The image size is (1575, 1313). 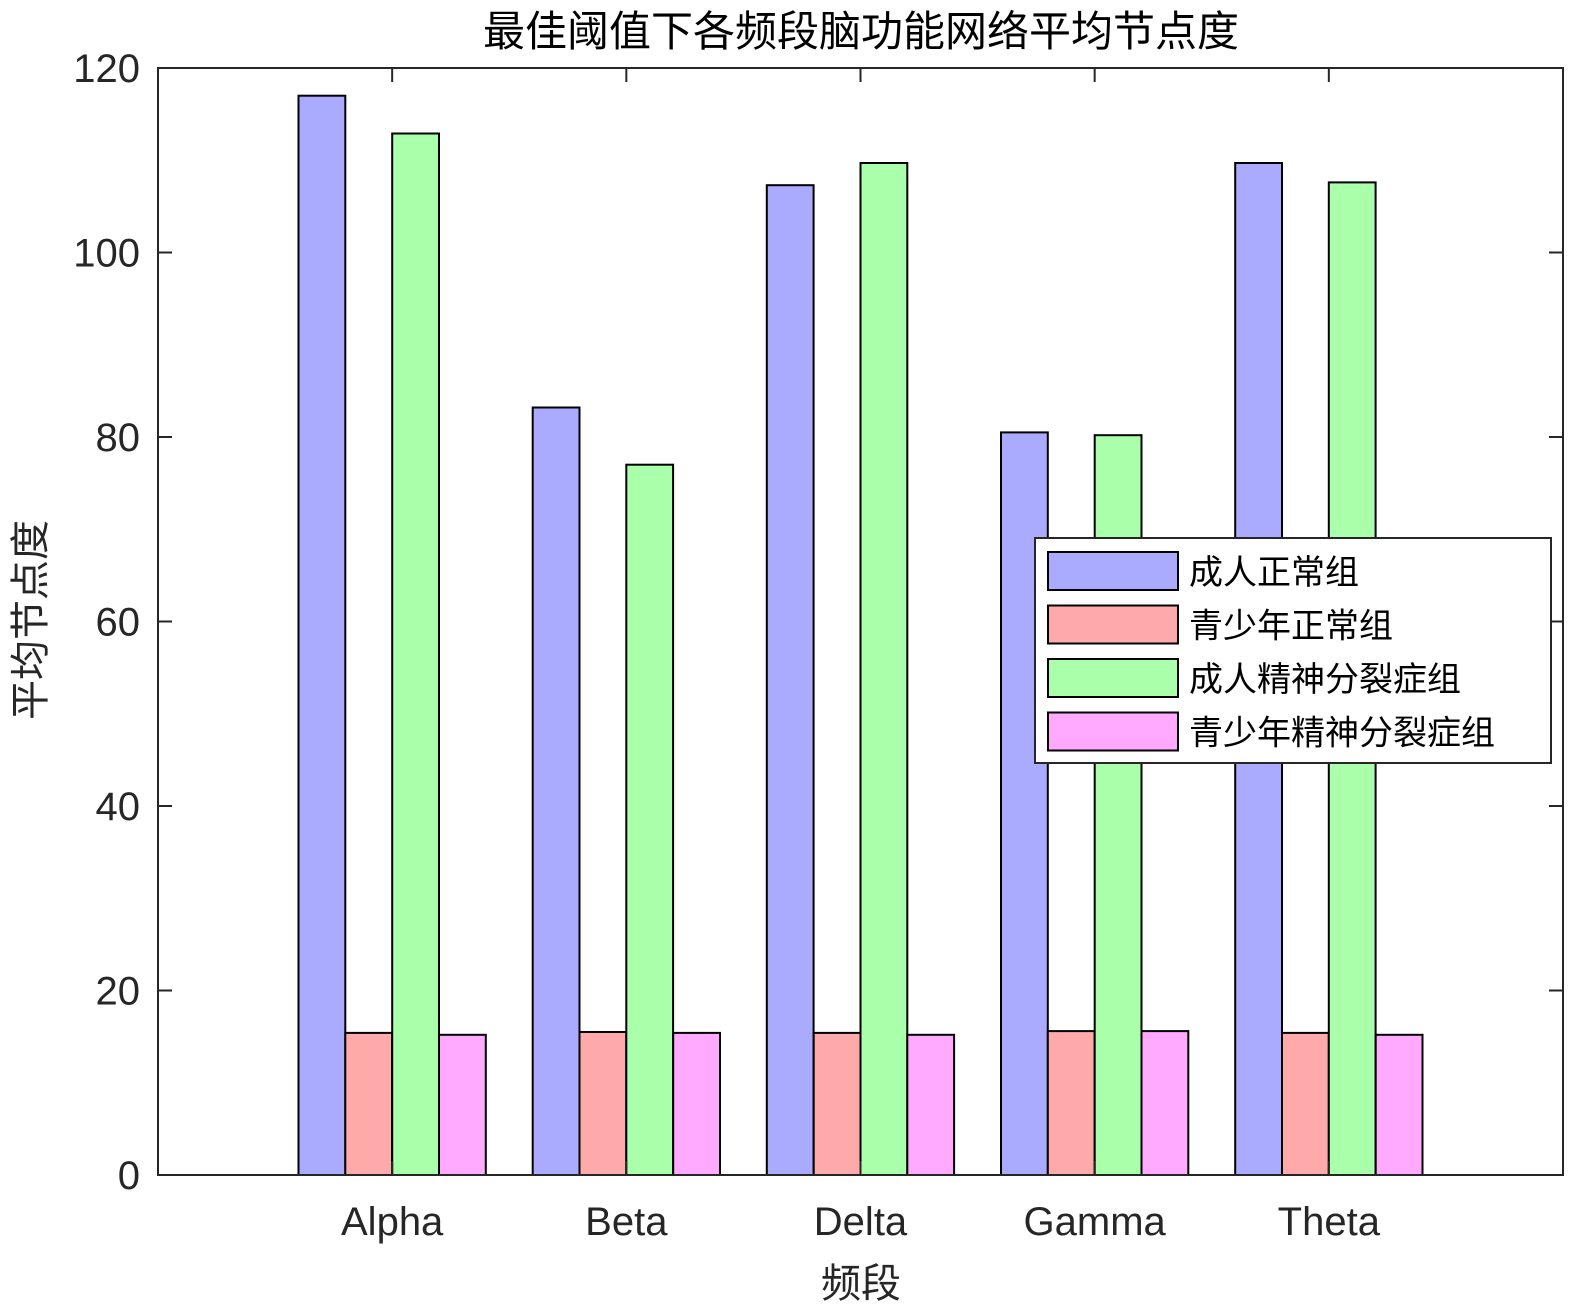 What do you see at coordinates (861, 1284) in the screenshot?
I see `x-axis-title: 频段` at bounding box center [861, 1284].